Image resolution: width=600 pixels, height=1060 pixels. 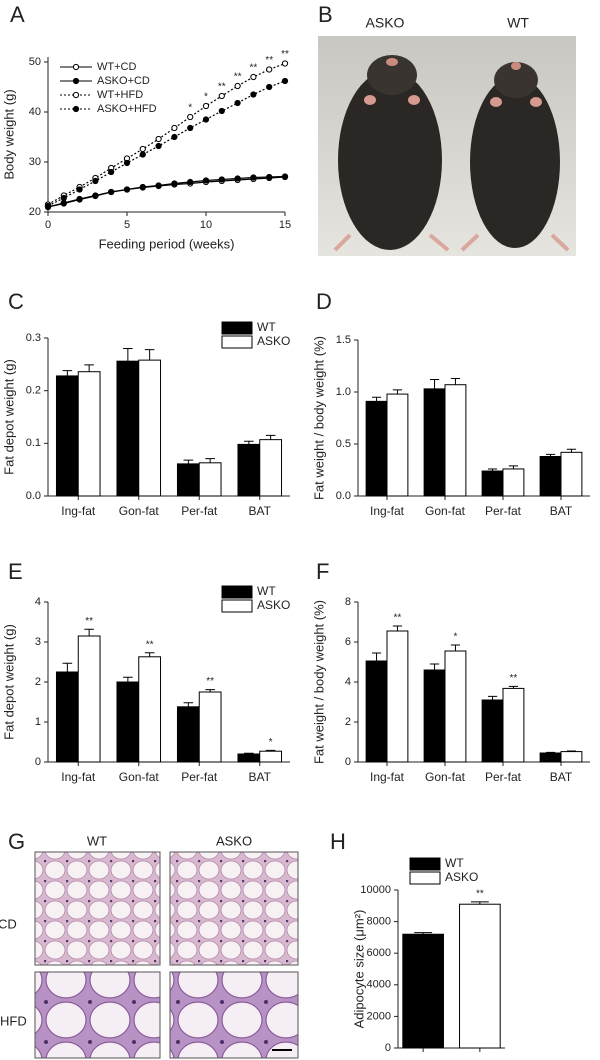 What do you see at coordinates (561, 777) in the screenshot?
I see `x-tick-label: BAT` at bounding box center [561, 777].